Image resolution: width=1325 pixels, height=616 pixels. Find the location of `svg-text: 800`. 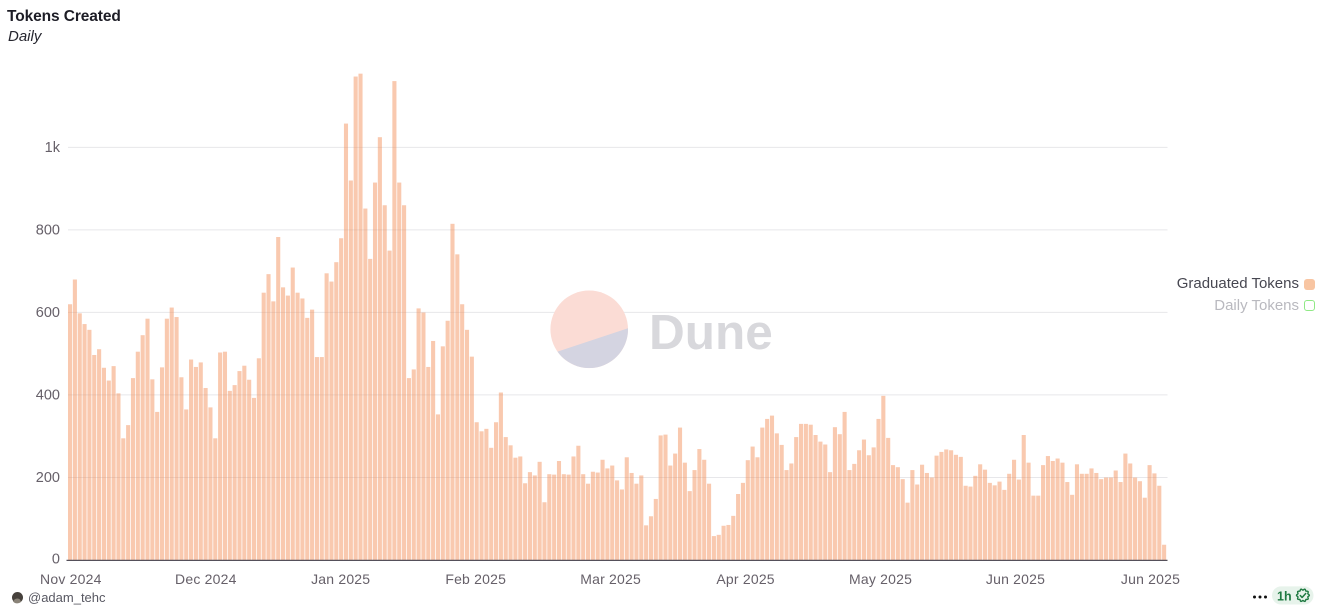

svg-text: 800 is located at coordinates (48, 230).